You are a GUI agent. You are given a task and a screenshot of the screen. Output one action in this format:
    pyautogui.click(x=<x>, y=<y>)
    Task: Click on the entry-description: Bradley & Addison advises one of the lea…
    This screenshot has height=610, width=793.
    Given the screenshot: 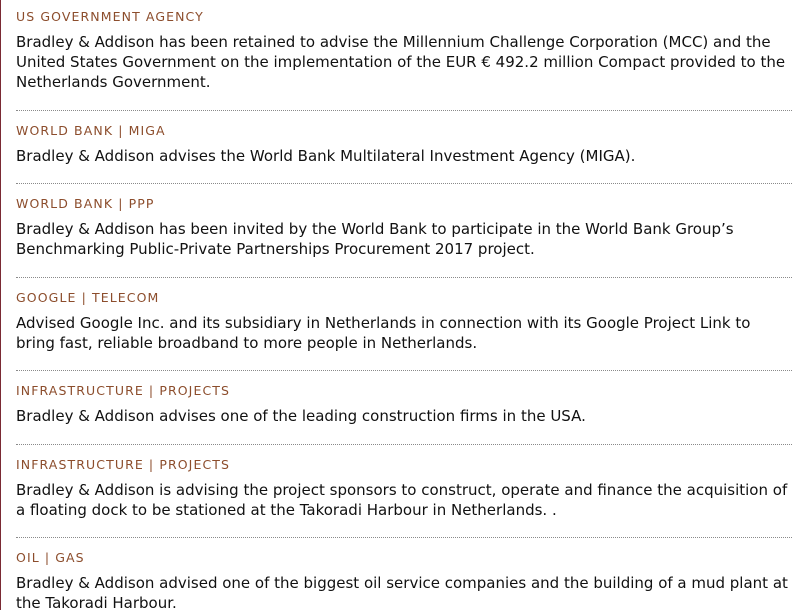 What is the action you would take?
    pyautogui.click(x=301, y=416)
    